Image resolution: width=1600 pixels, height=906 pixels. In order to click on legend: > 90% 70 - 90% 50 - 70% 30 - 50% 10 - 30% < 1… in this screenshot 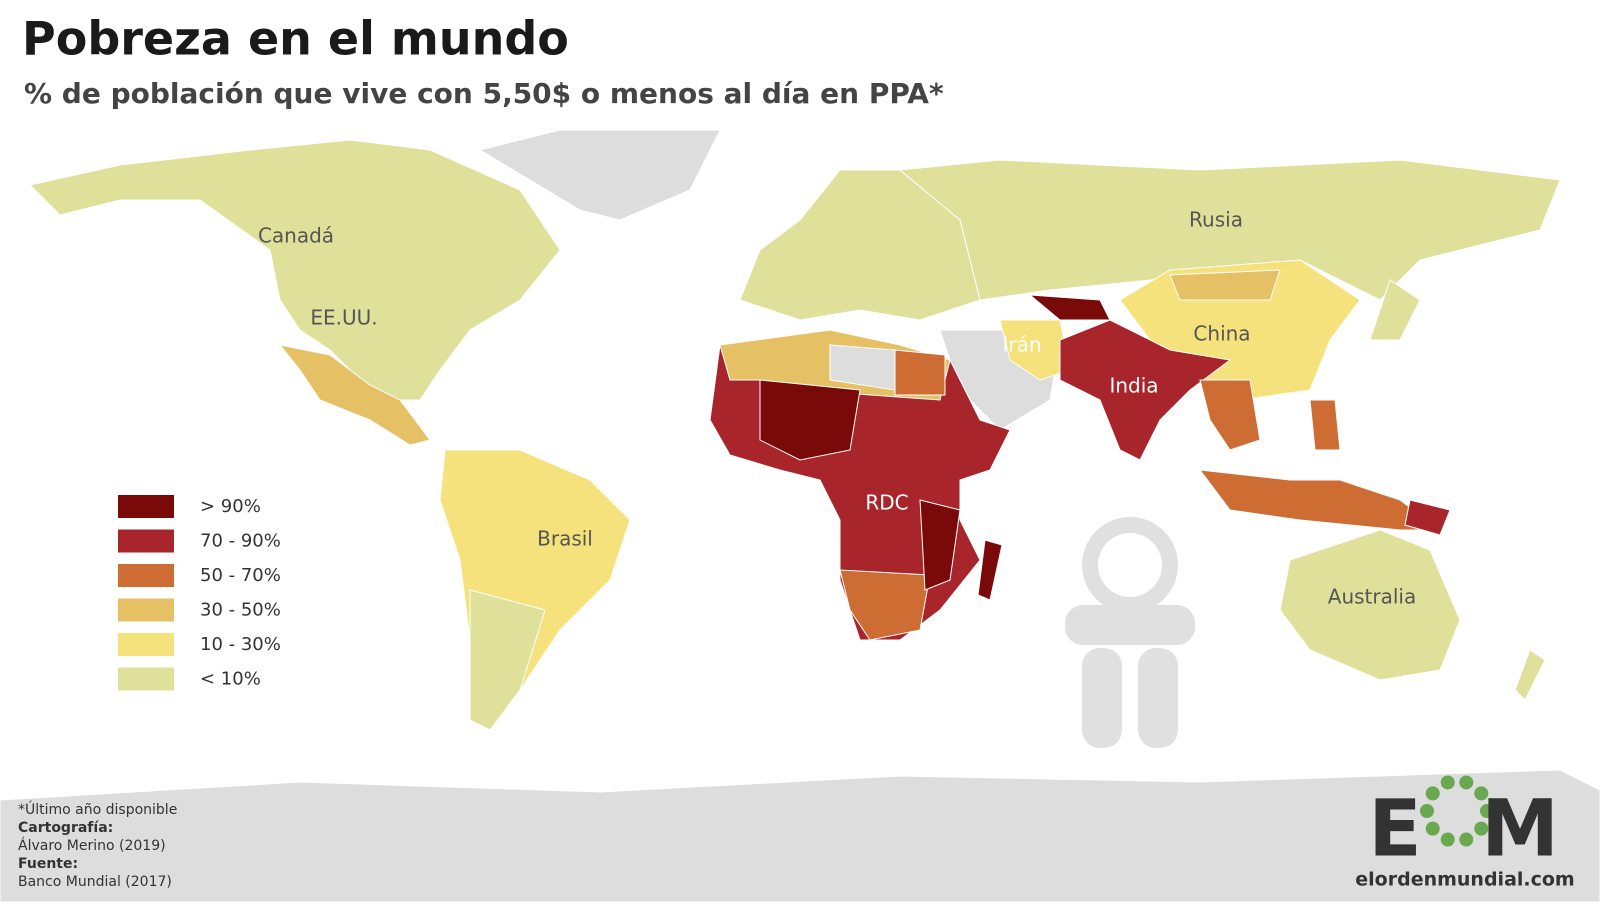, I will do `click(199, 593)`.